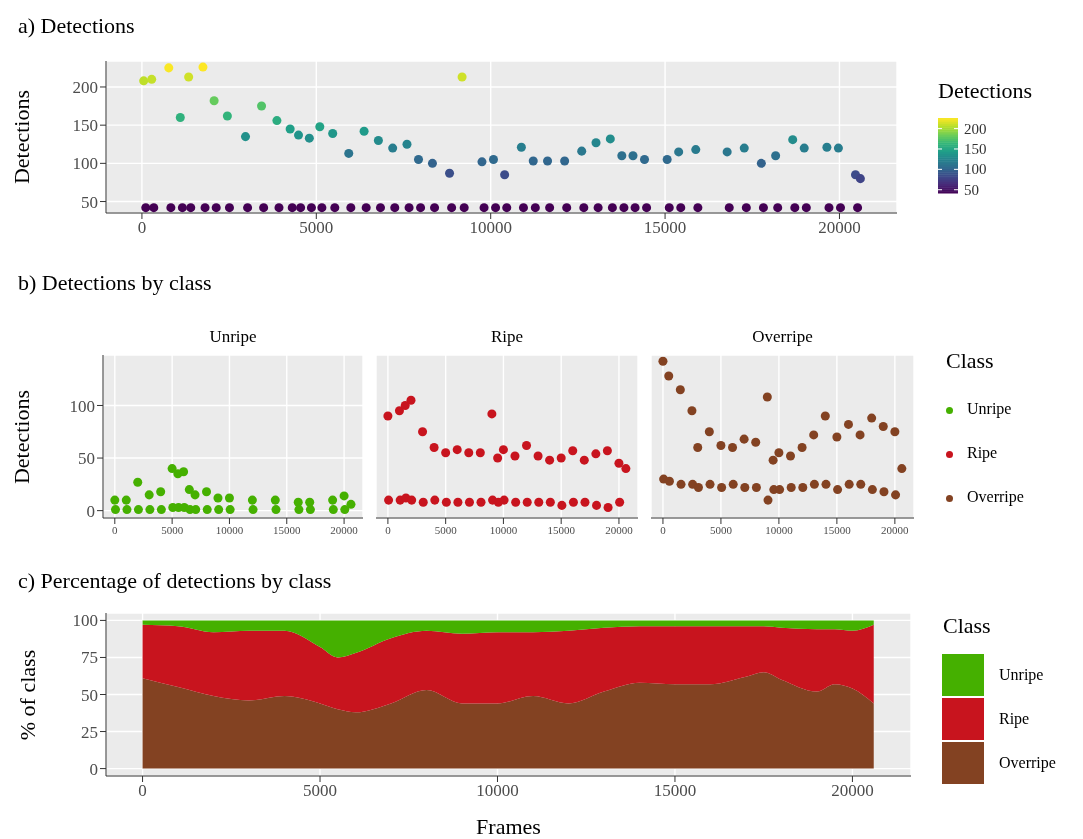 This screenshot has height=839, width=1083. What do you see at coordinates (985, 90) in the screenshot?
I see `legend-title: Detections` at bounding box center [985, 90].